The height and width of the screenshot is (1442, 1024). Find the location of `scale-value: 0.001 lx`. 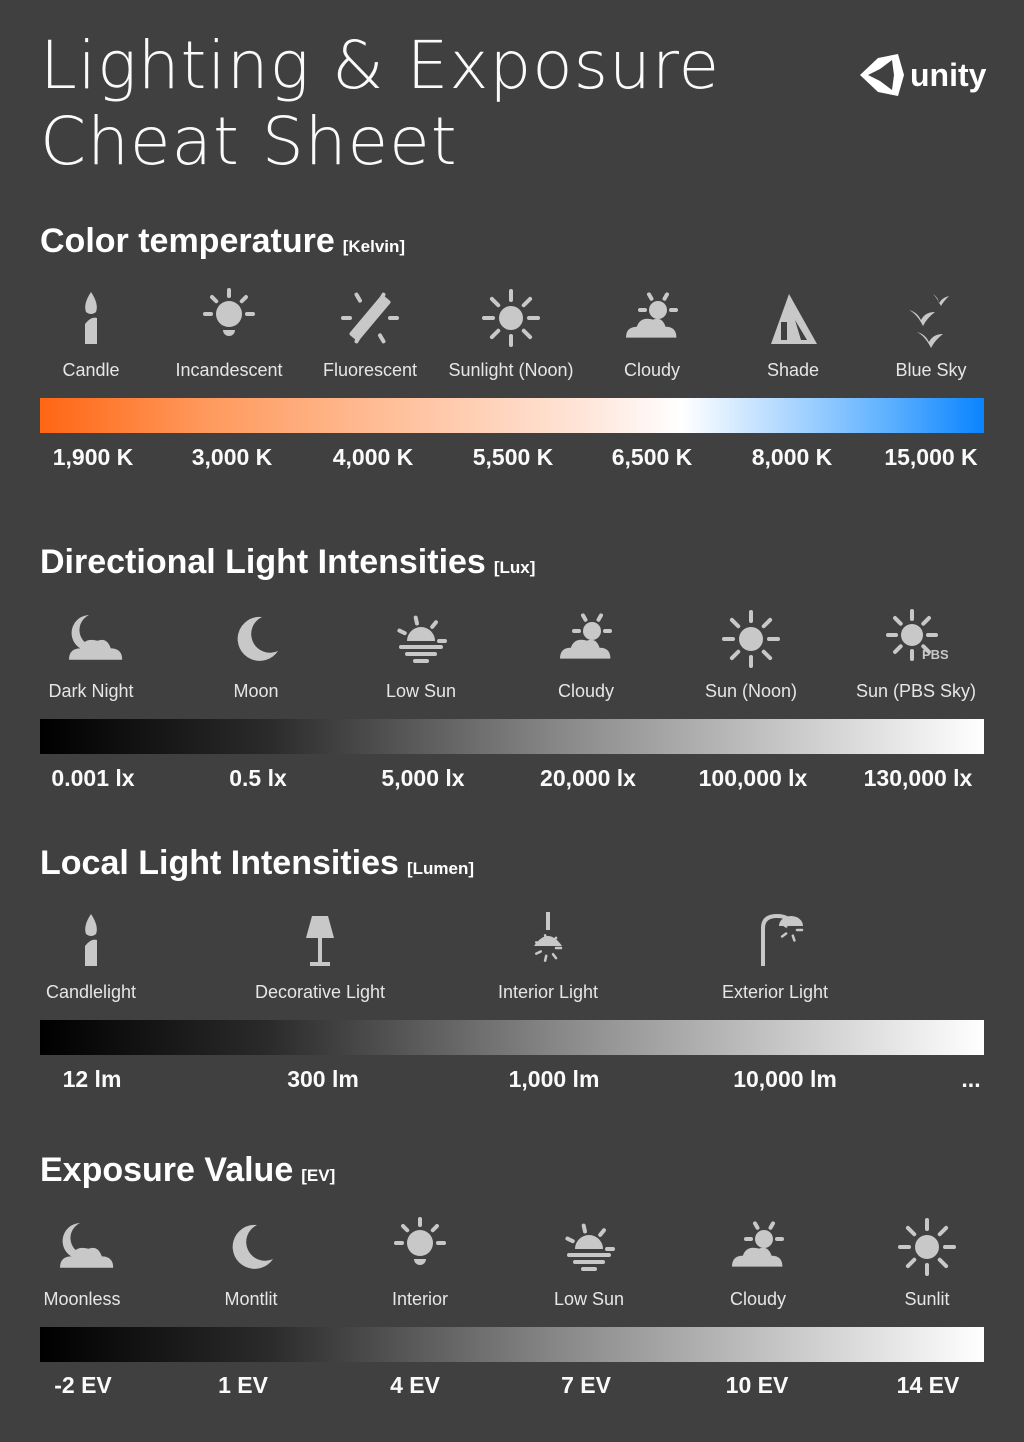

scale-value: 0.001 lx is located at coordinates (93, 778).